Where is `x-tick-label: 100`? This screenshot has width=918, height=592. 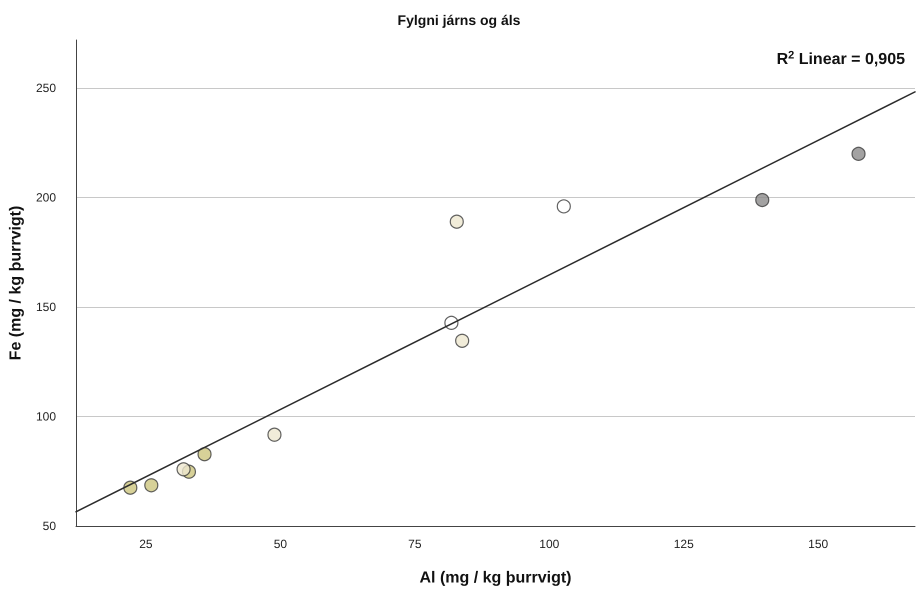 x-tick-label: 100 is located at coordinates (549, 544).